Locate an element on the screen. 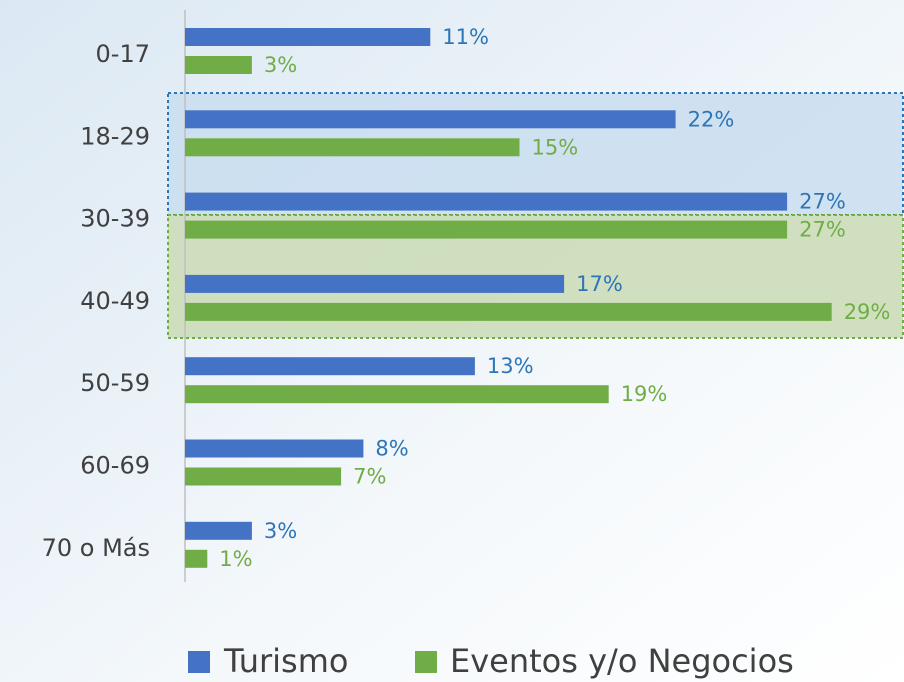 This screenshot has width=904, height=682. legend-label: Turismo is located at coordinates (285, 661).